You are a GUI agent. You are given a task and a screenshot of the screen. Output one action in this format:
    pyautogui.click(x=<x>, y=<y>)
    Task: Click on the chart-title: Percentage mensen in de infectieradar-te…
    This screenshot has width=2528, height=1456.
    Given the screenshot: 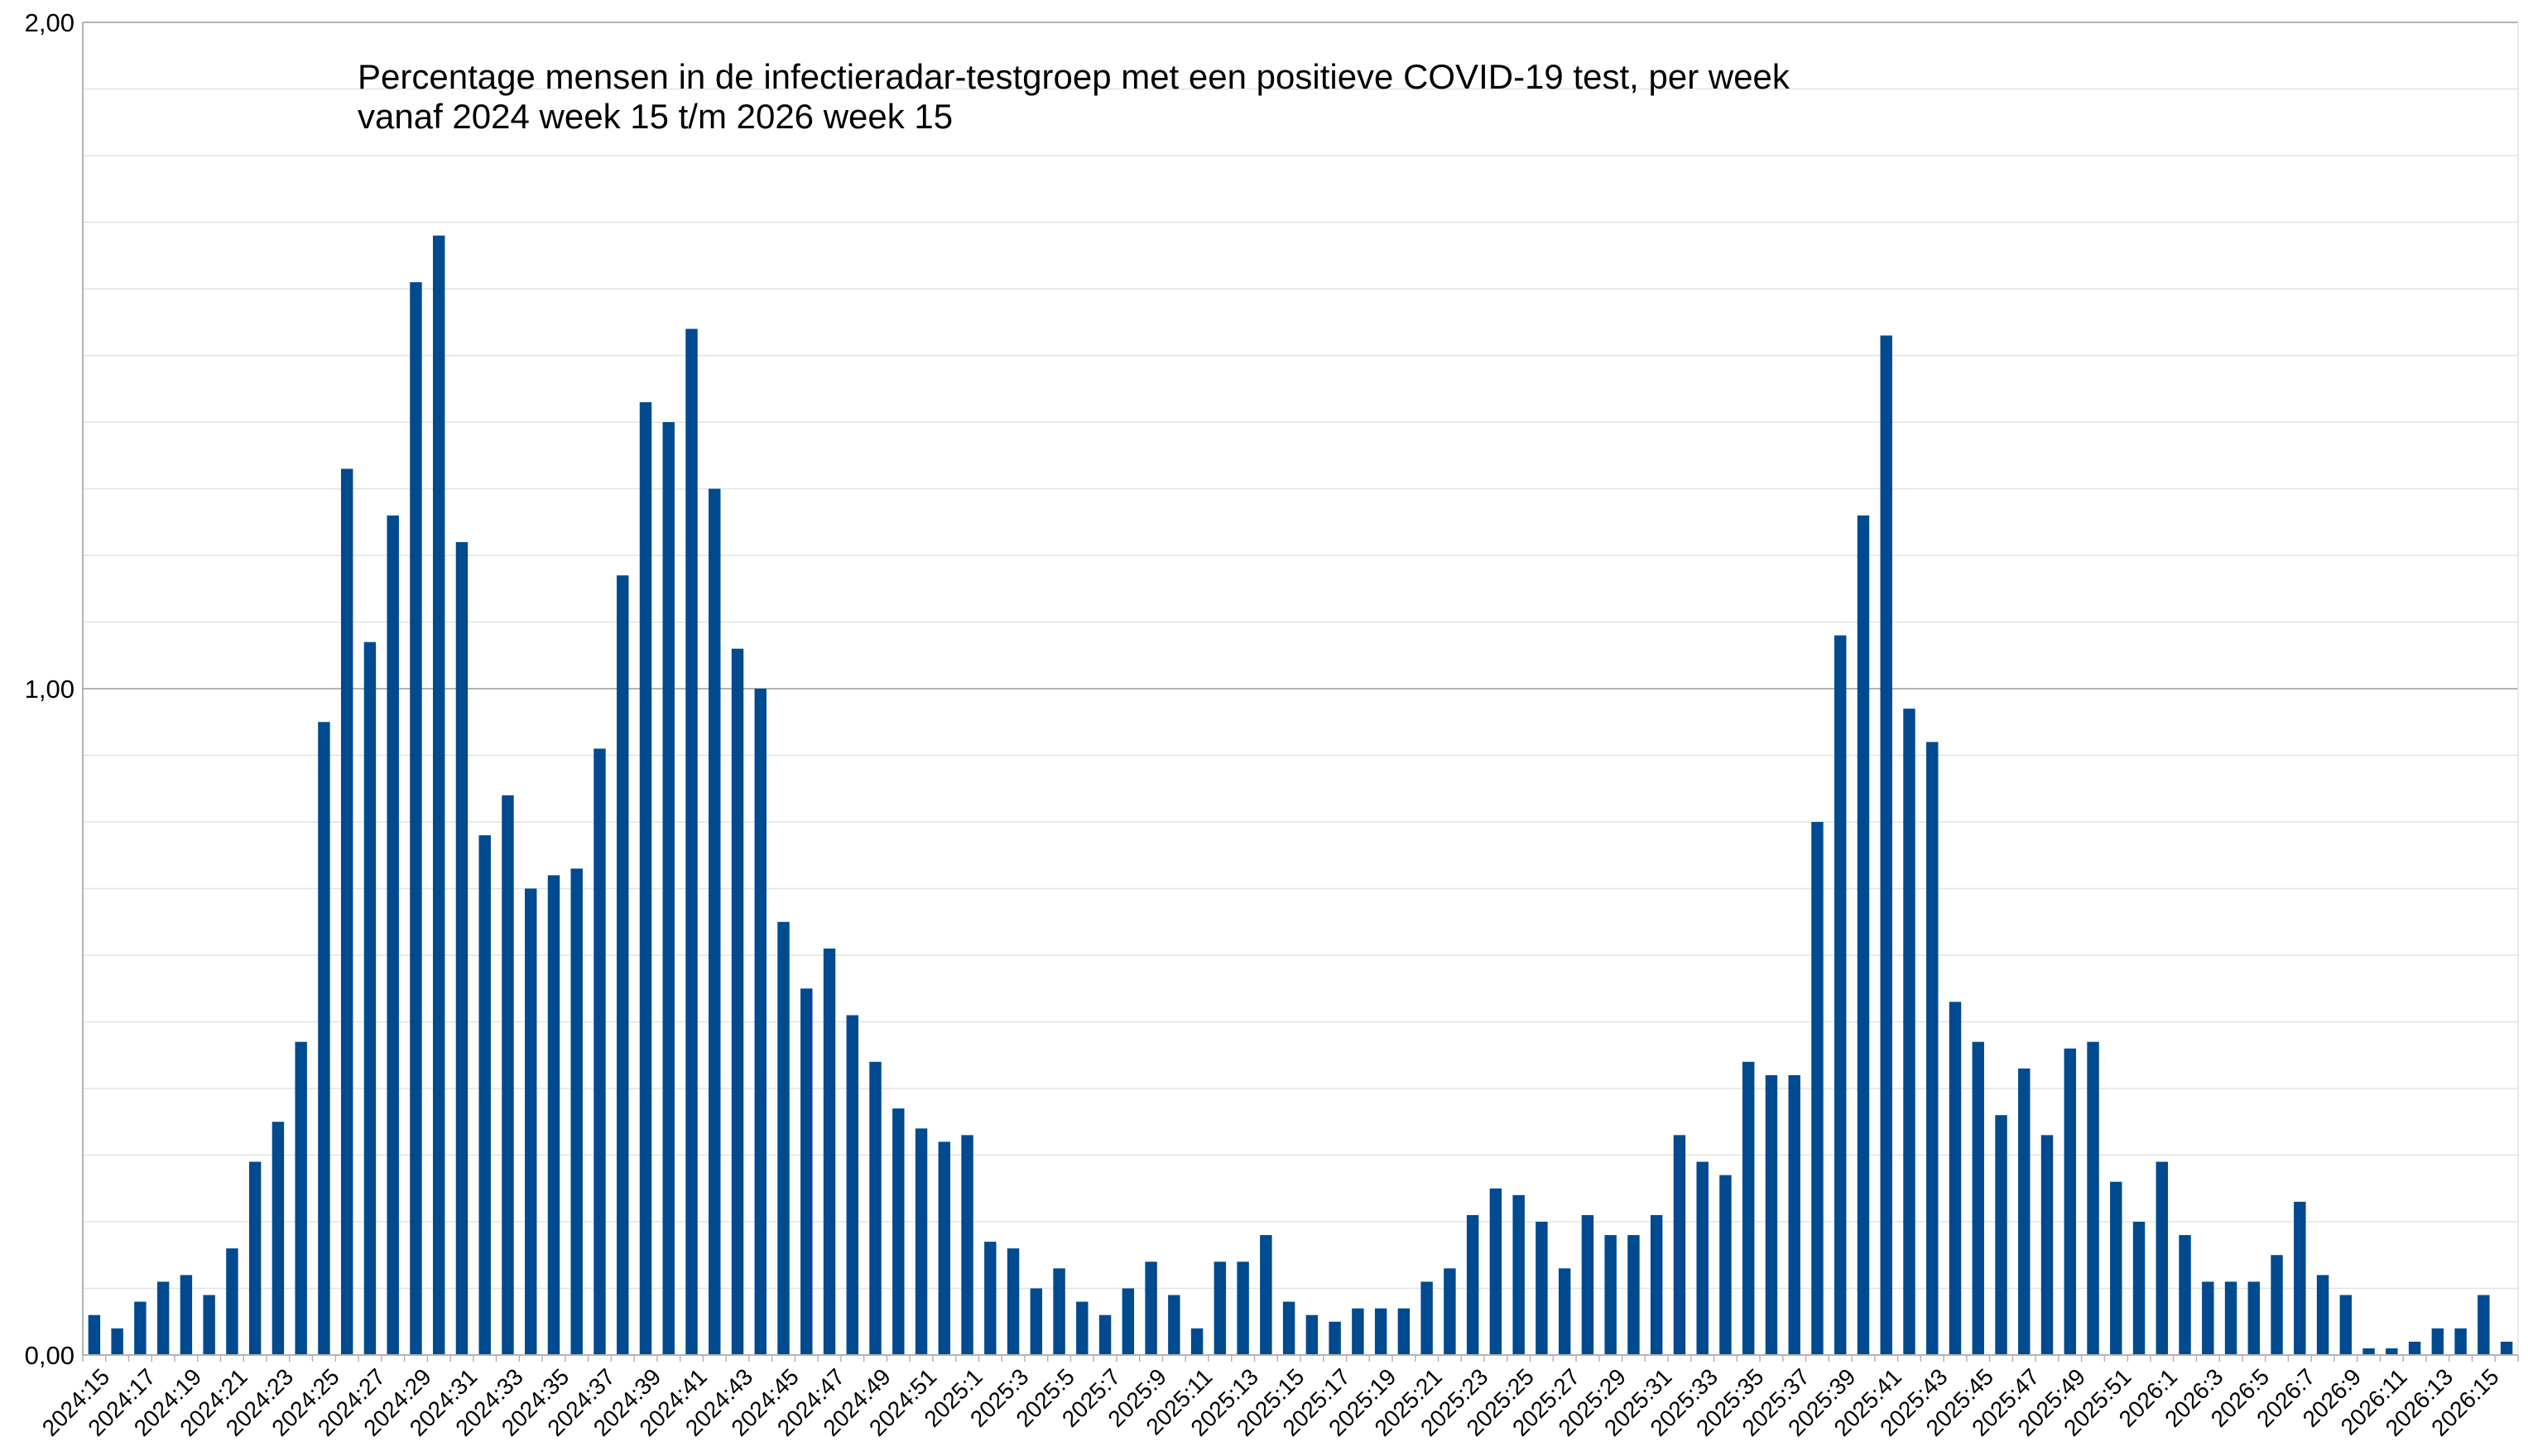 What is the action you would take?
    pyautogui.click(x=1074, y=96)
    